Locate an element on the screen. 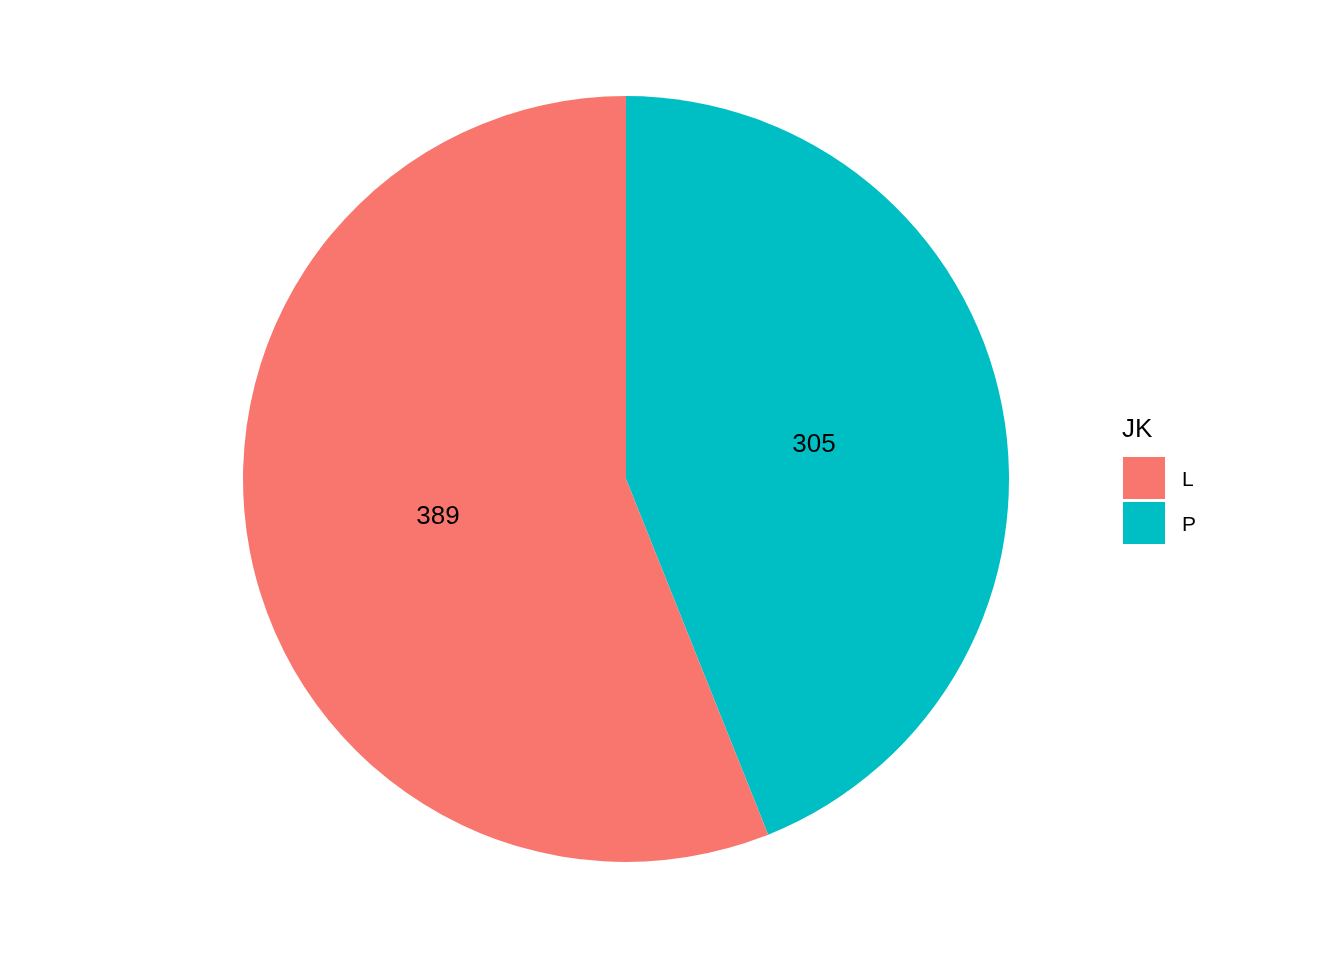 Image resolution: width=1344 pixels, height=960 pixels. legend-title: JK is located at coordinates (1137, 428).